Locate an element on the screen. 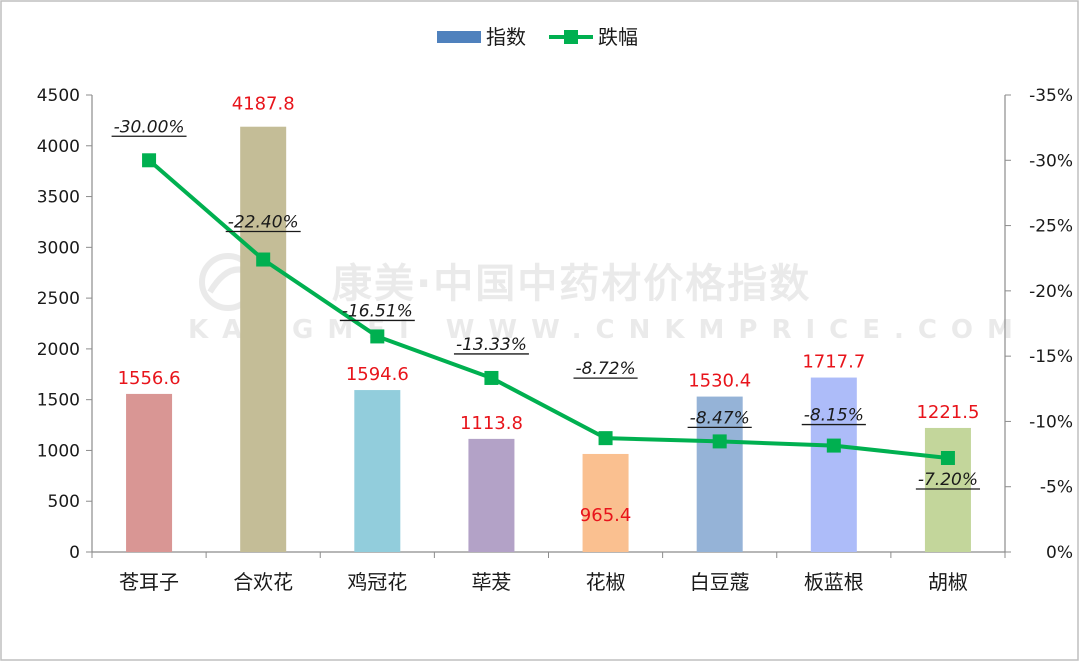 This screenshot has width=1080, height=662. y-right-tick-label: 0% is located at coordinates (1059, 553).